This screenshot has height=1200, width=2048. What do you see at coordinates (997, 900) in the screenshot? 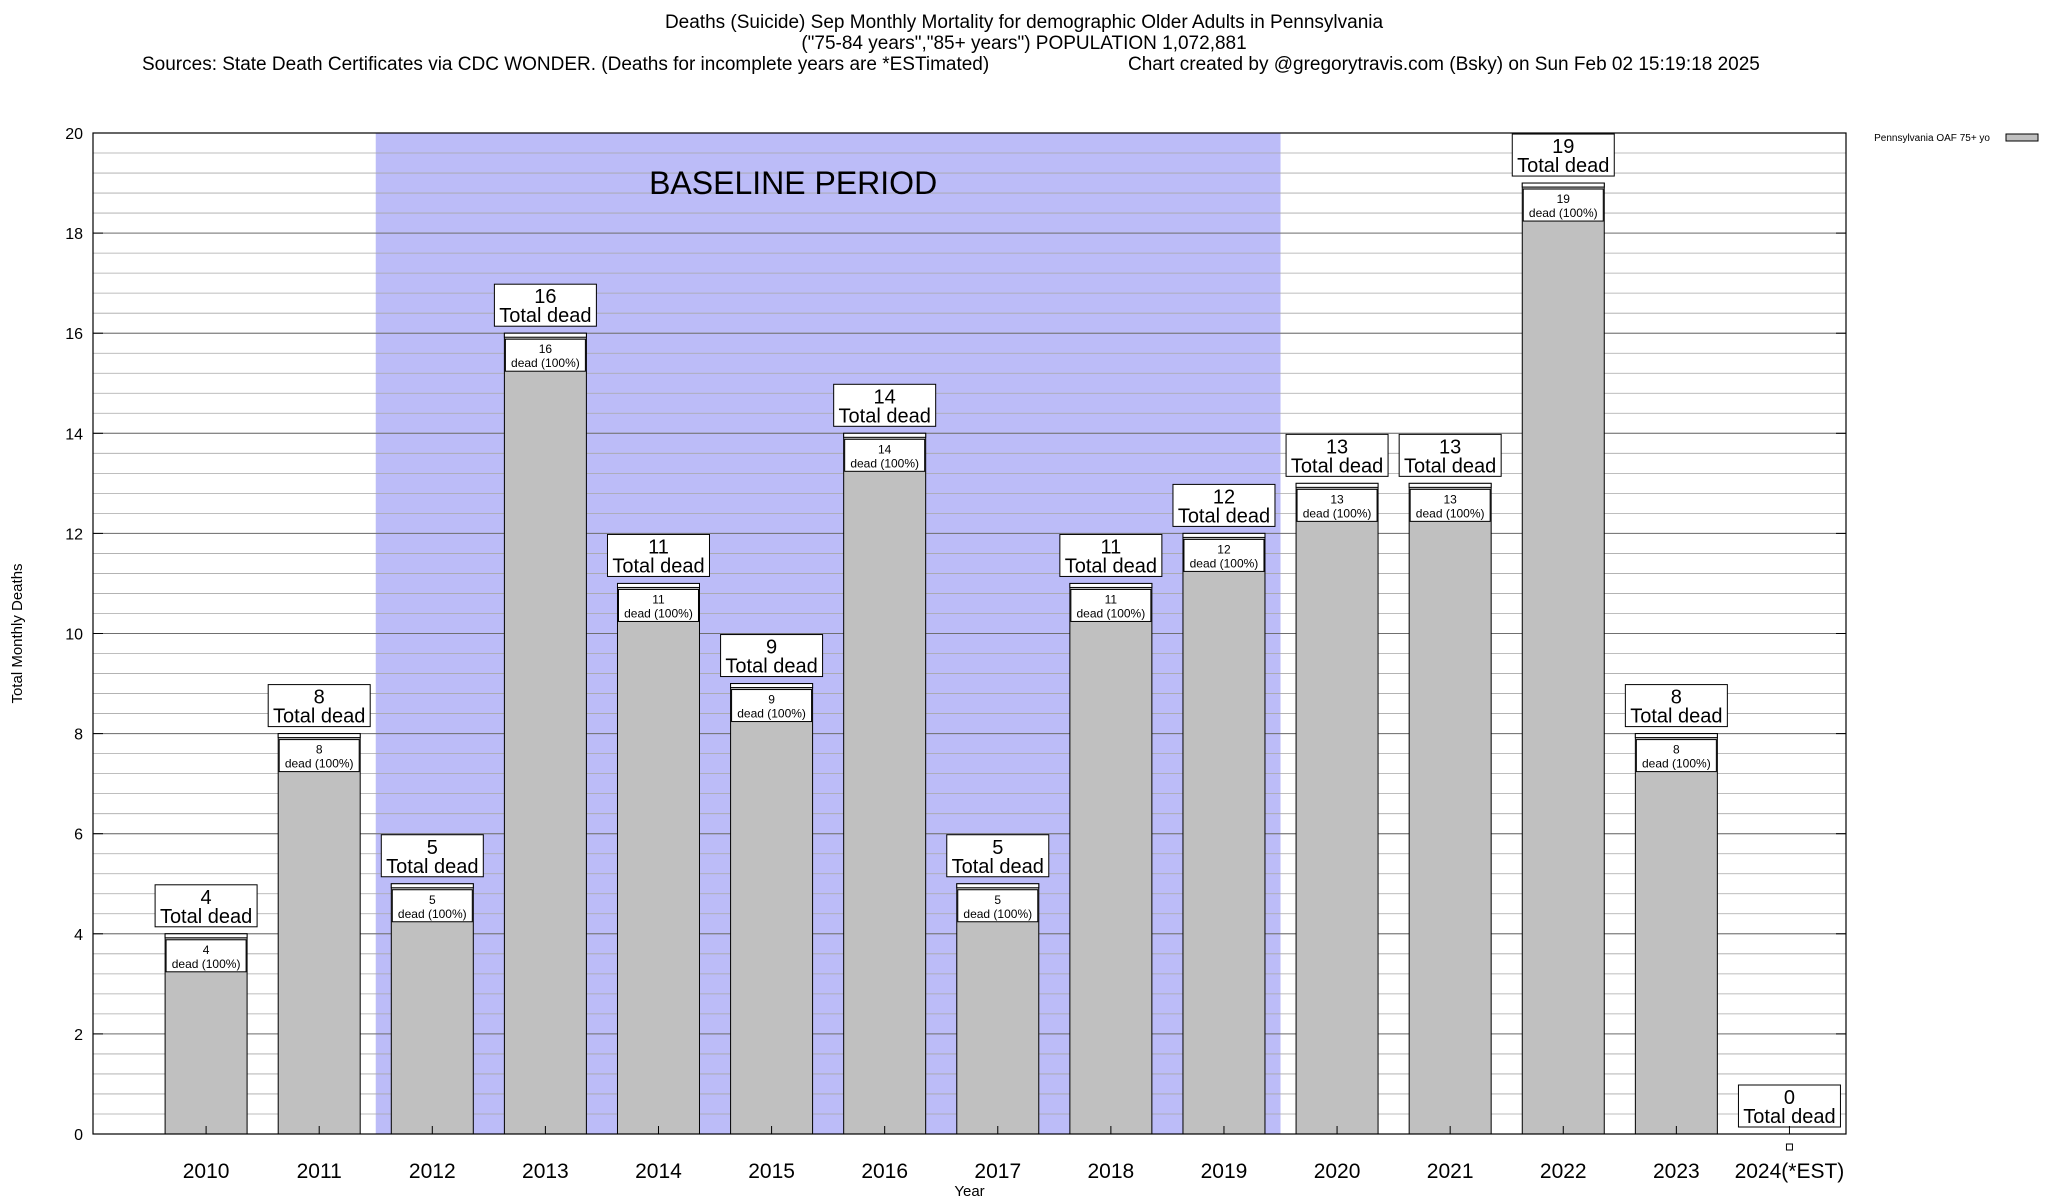
I see `bar-inner-value: 5` at bounding box center [997, 900].